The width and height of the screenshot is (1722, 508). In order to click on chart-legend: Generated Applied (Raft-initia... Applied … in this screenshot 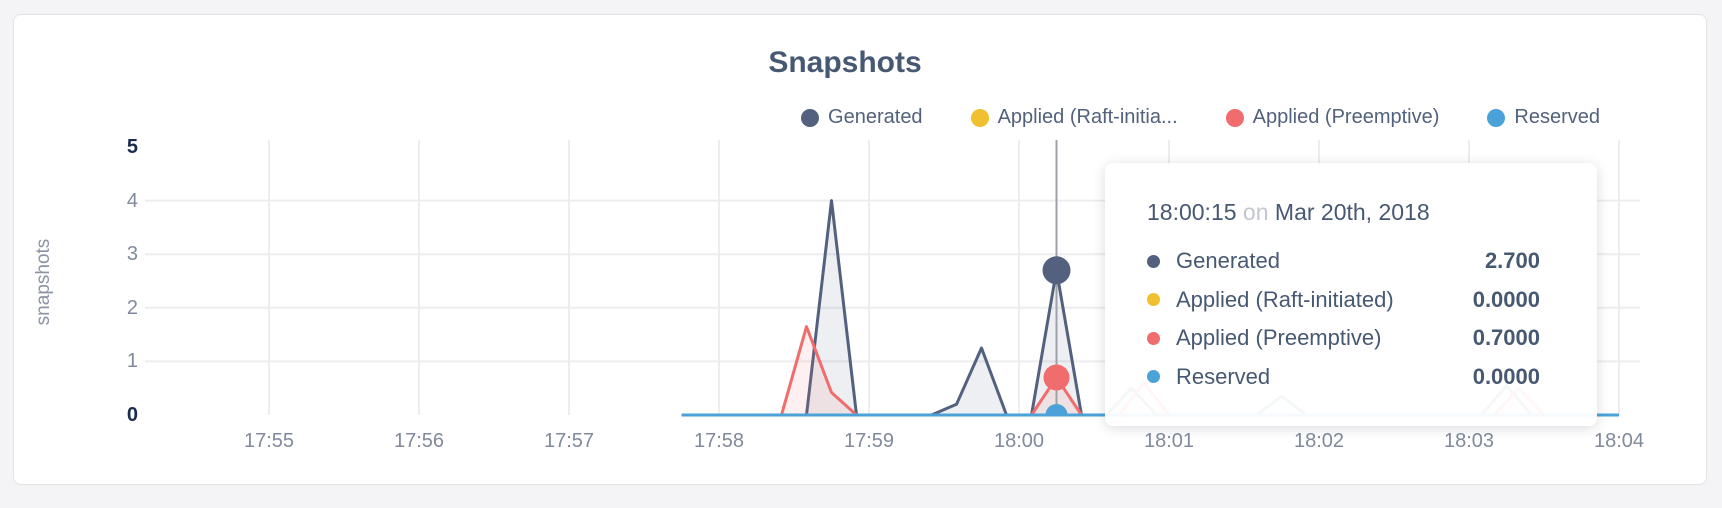, I will do `click(1200, 117)`.